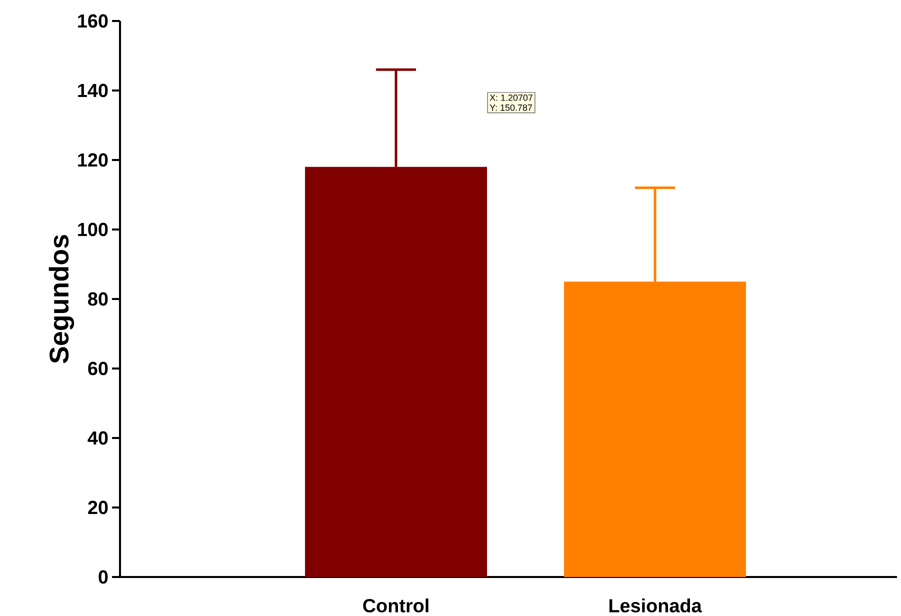 Image resolution: width=901 pixels, height=616 pixels. What do you see at coordinates (93, 91) in the screenshot?
I see `y-tick-label: 140` at bounding box center [93, 91].